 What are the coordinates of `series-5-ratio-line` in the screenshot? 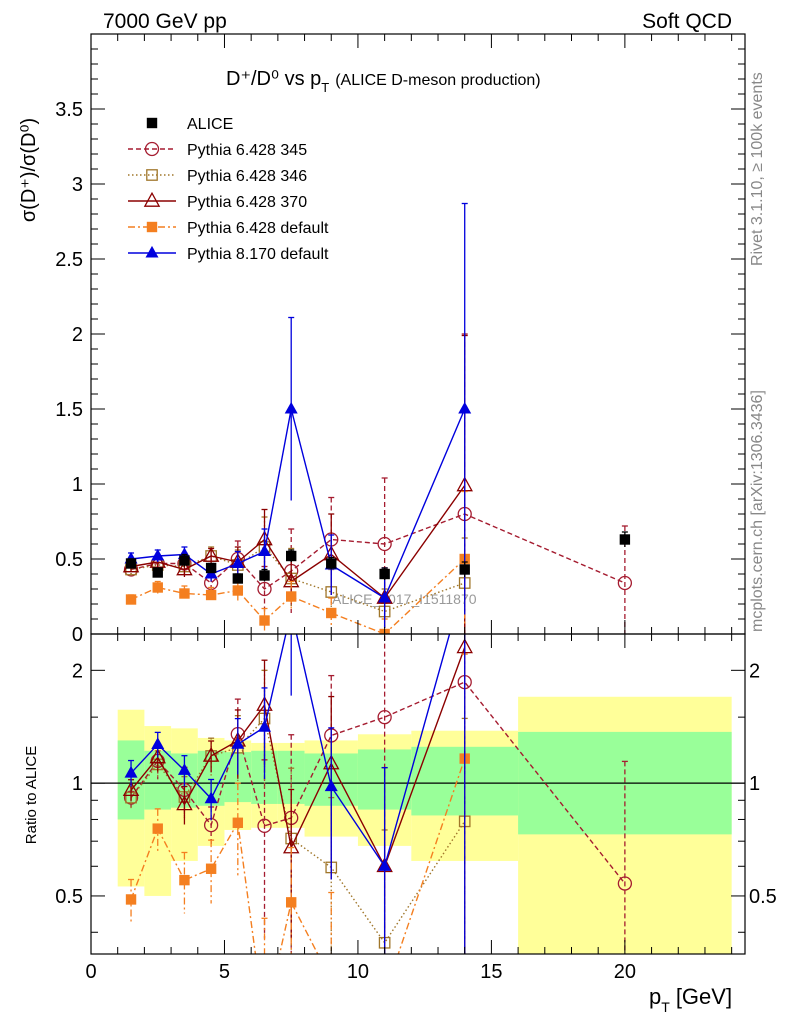 It's located at (290, 751).